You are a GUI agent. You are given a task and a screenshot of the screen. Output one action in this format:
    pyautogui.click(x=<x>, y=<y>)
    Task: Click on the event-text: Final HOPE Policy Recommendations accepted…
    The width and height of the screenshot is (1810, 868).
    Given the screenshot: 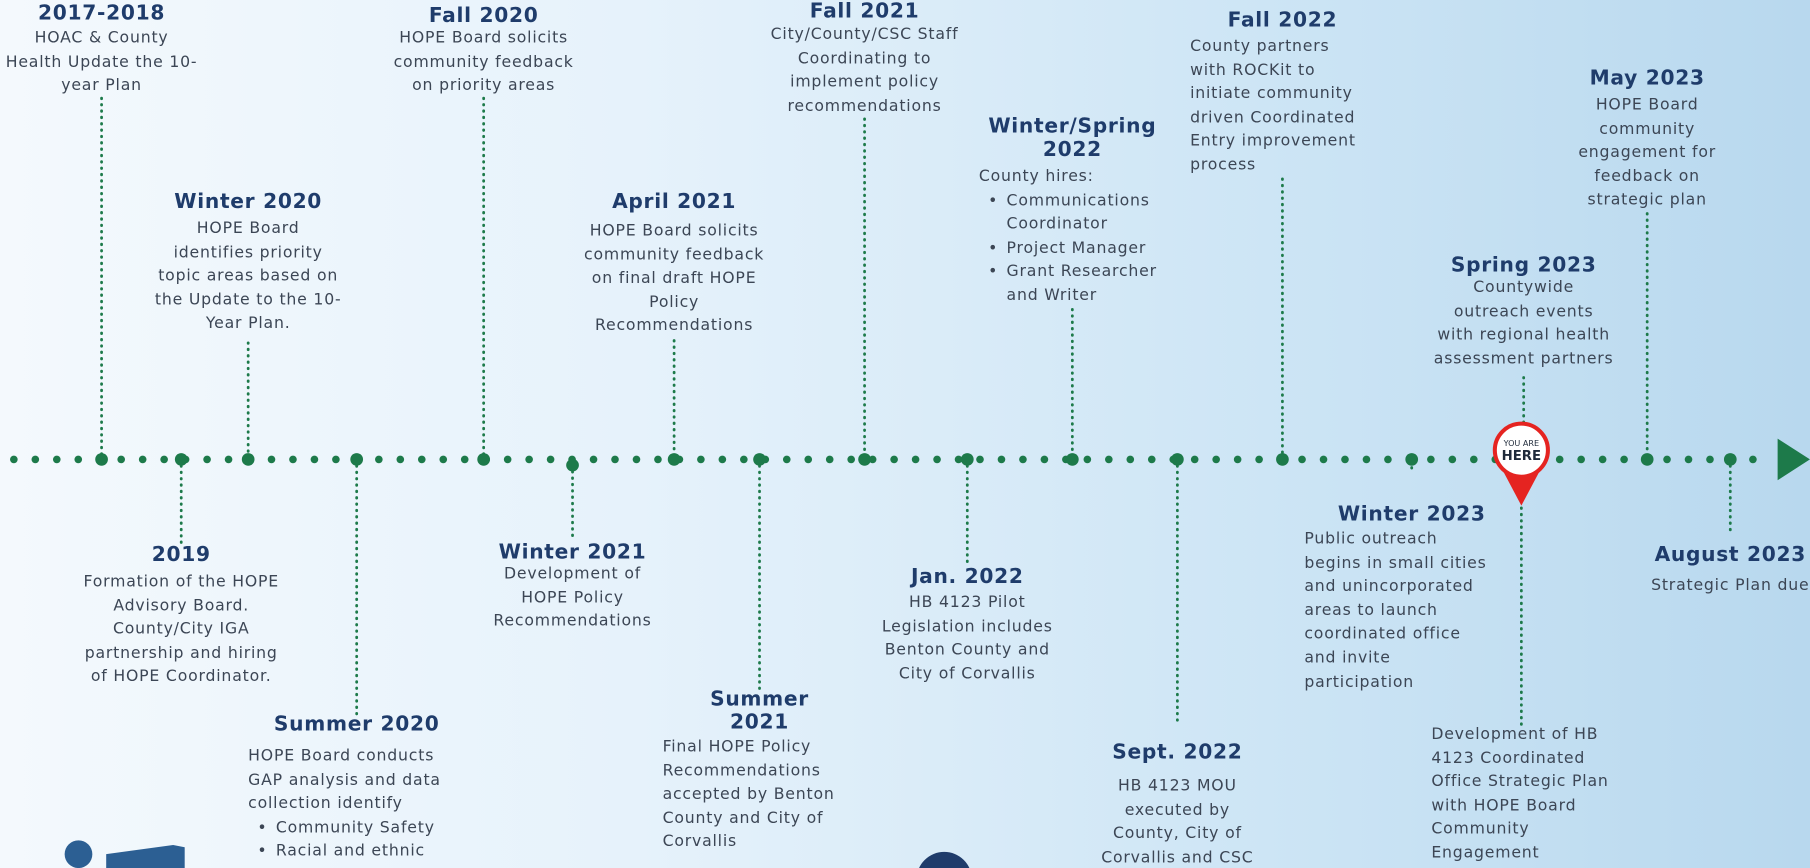 What is the action you would take?
    pyautogui.click(x=749, y=794)
    